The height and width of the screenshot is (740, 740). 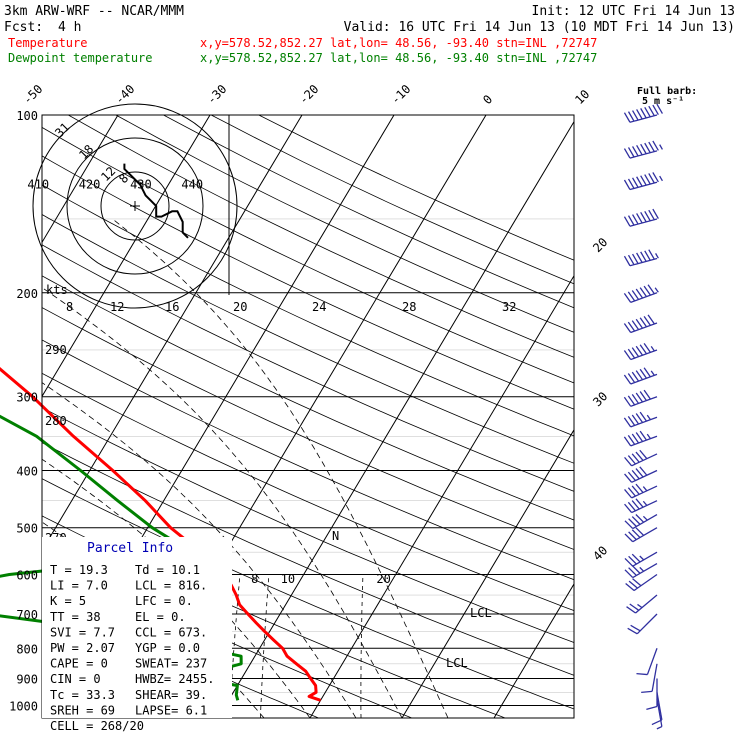 I want to click on hodograph-trace, so click(x=156, y=201).